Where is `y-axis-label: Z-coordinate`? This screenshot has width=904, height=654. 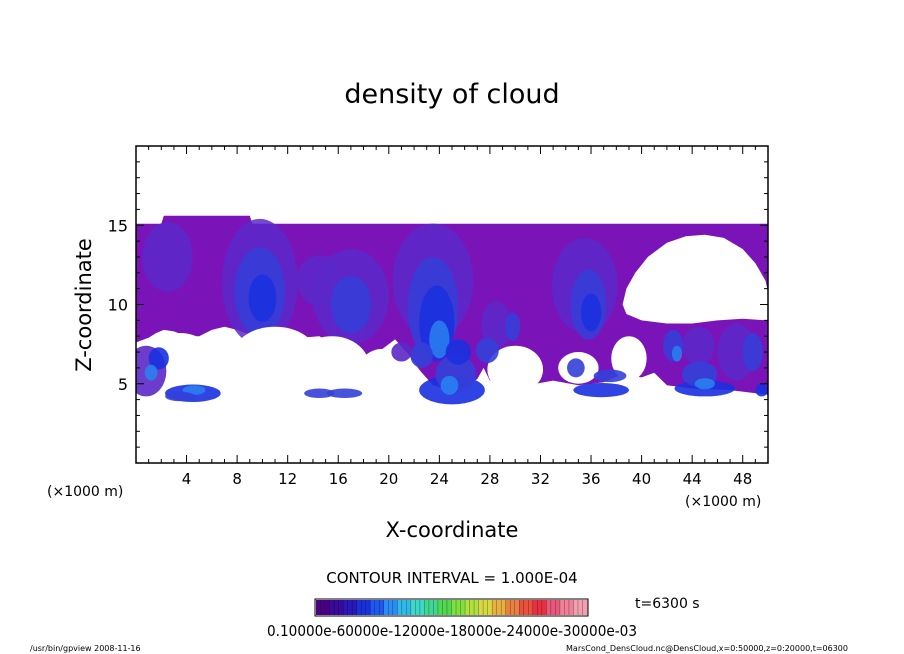 y-axis-label: Z-coordinate is located at coordinates (84, 305).